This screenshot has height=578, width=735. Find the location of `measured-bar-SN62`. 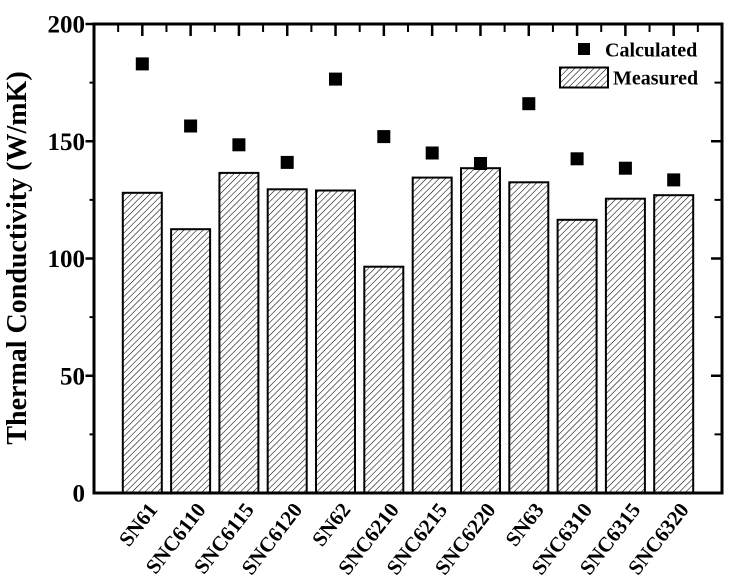

measured-bar-SN62 is located at coordinates (335, 341).